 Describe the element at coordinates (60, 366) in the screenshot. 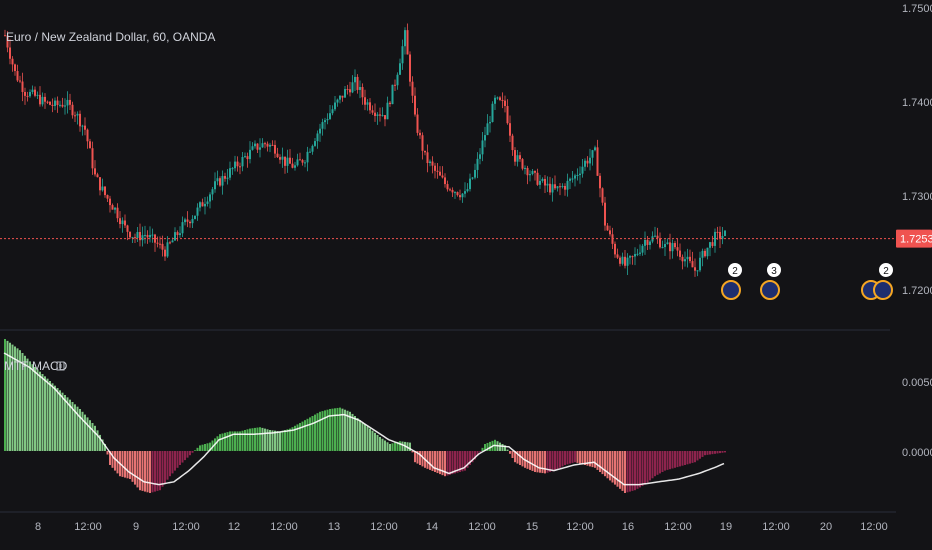

I see `eye-icon` at that location.